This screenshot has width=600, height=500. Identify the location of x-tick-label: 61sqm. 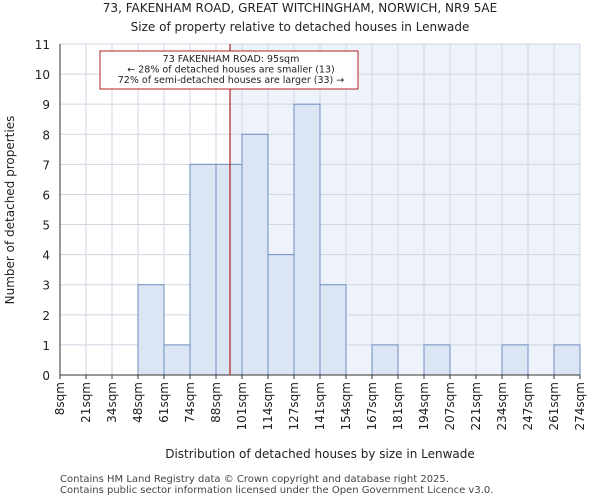
(164, 402).